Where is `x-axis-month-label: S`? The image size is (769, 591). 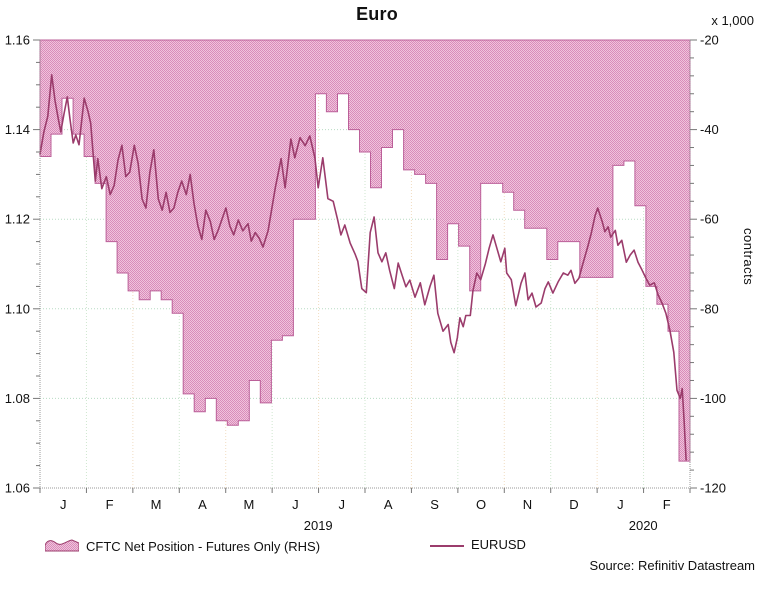 x-axis-month-label: S is located at coordinates (434, 504).